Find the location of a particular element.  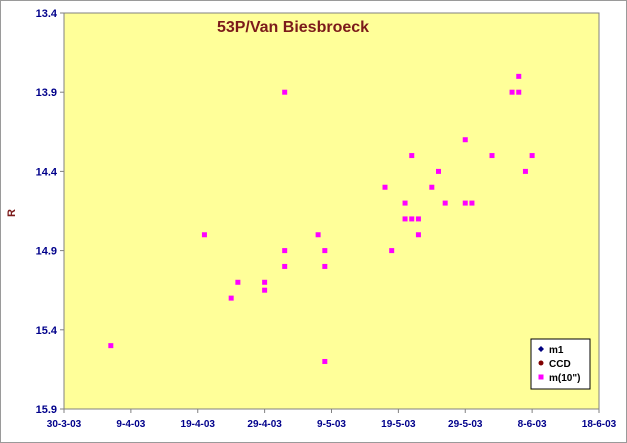

x-tick-label: 29-4-03 is located at coordinates (264, 424).